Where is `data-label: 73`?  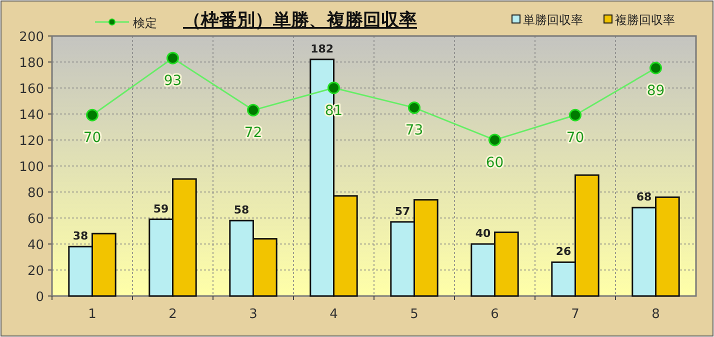 data-label: 73 is located at coordinates (414, 130).